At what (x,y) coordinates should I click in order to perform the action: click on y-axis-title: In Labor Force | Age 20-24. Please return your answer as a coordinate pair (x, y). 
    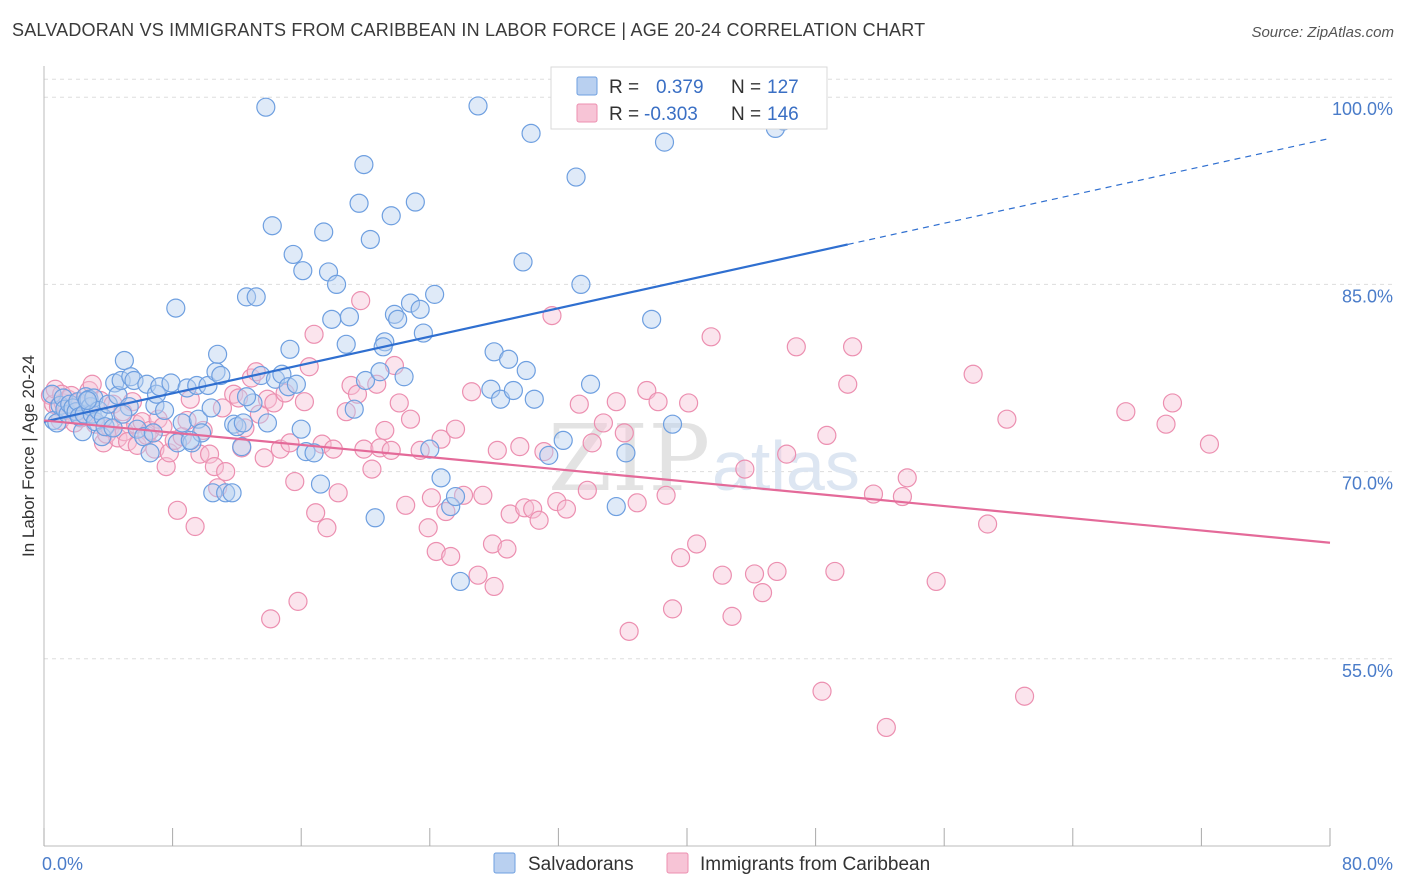
    Looking at the image, I should click on (28, 456).